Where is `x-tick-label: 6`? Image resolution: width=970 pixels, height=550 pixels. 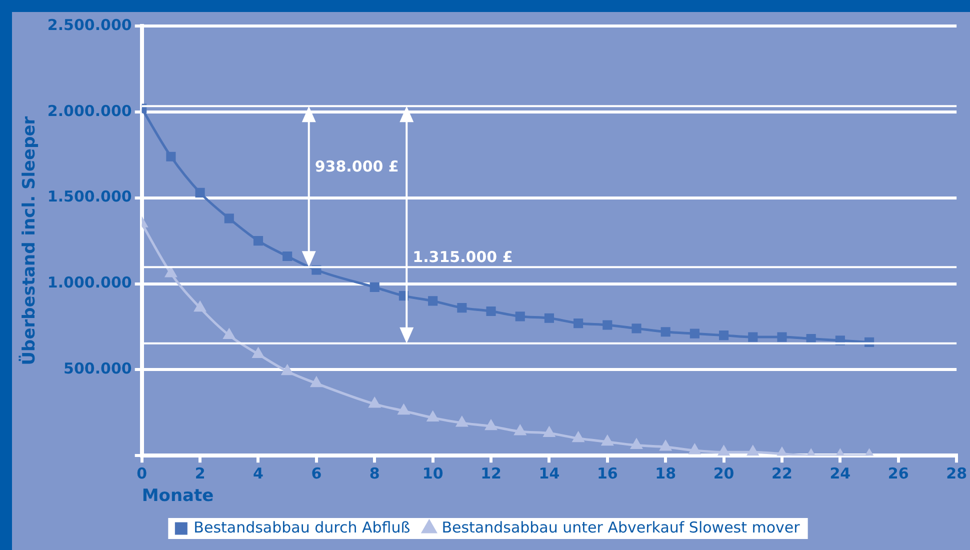
x-tick-label: 6 is located at coordinates (316, 473).